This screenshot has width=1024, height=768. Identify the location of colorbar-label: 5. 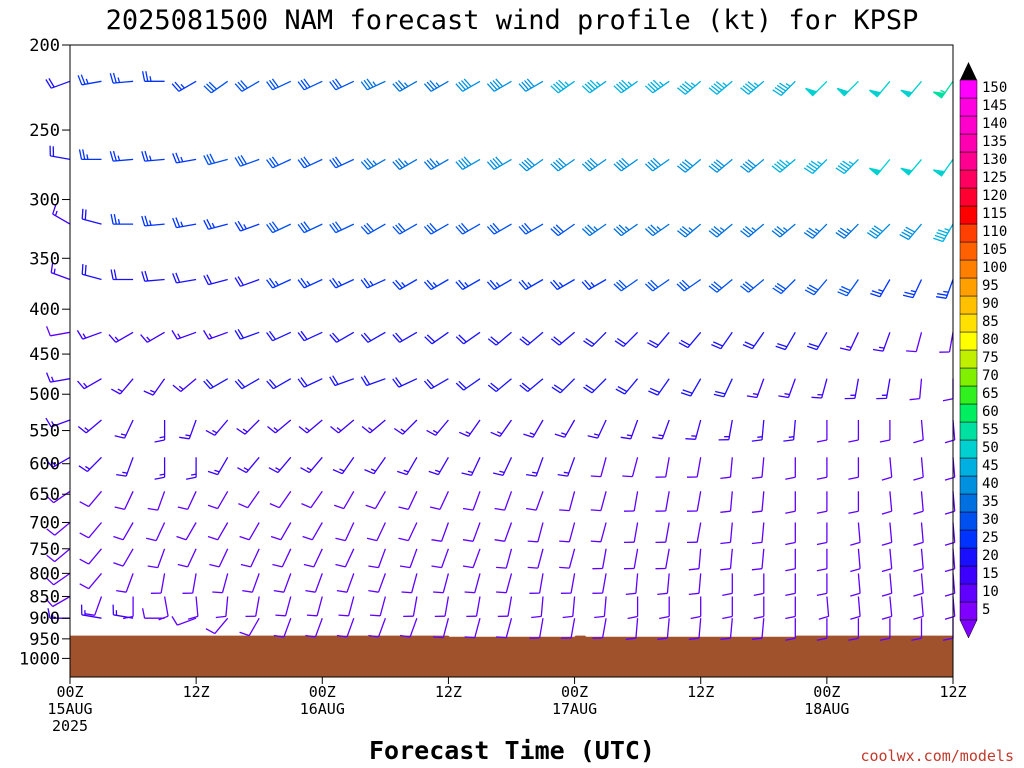
(986, 610).